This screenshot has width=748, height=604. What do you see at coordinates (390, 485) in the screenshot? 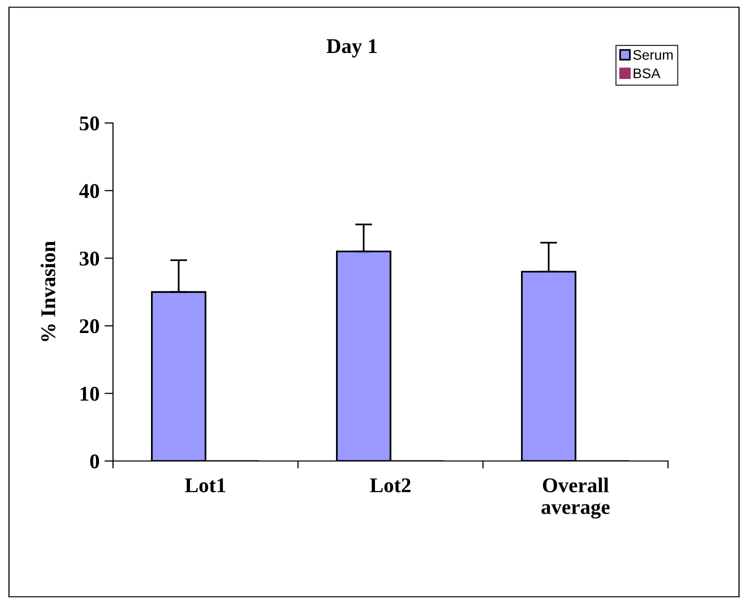
I see `x-tick-label: Lot2` at bounding box center [390, 485].